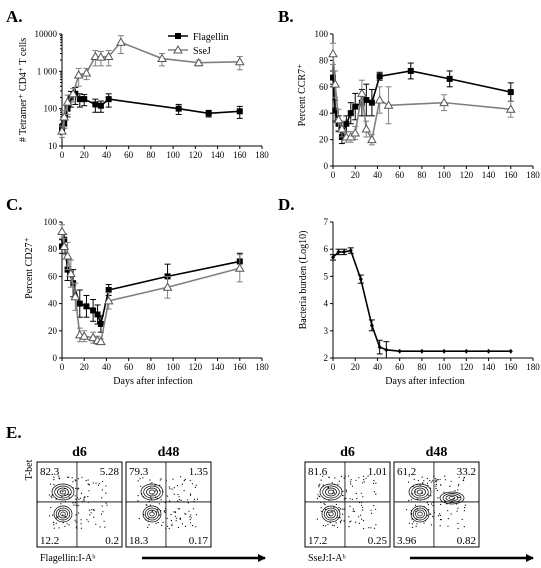 Image resolution: width=541 pixels, height=568 pixels. I want to click on y-tick-label: 2, so click(326, 358).